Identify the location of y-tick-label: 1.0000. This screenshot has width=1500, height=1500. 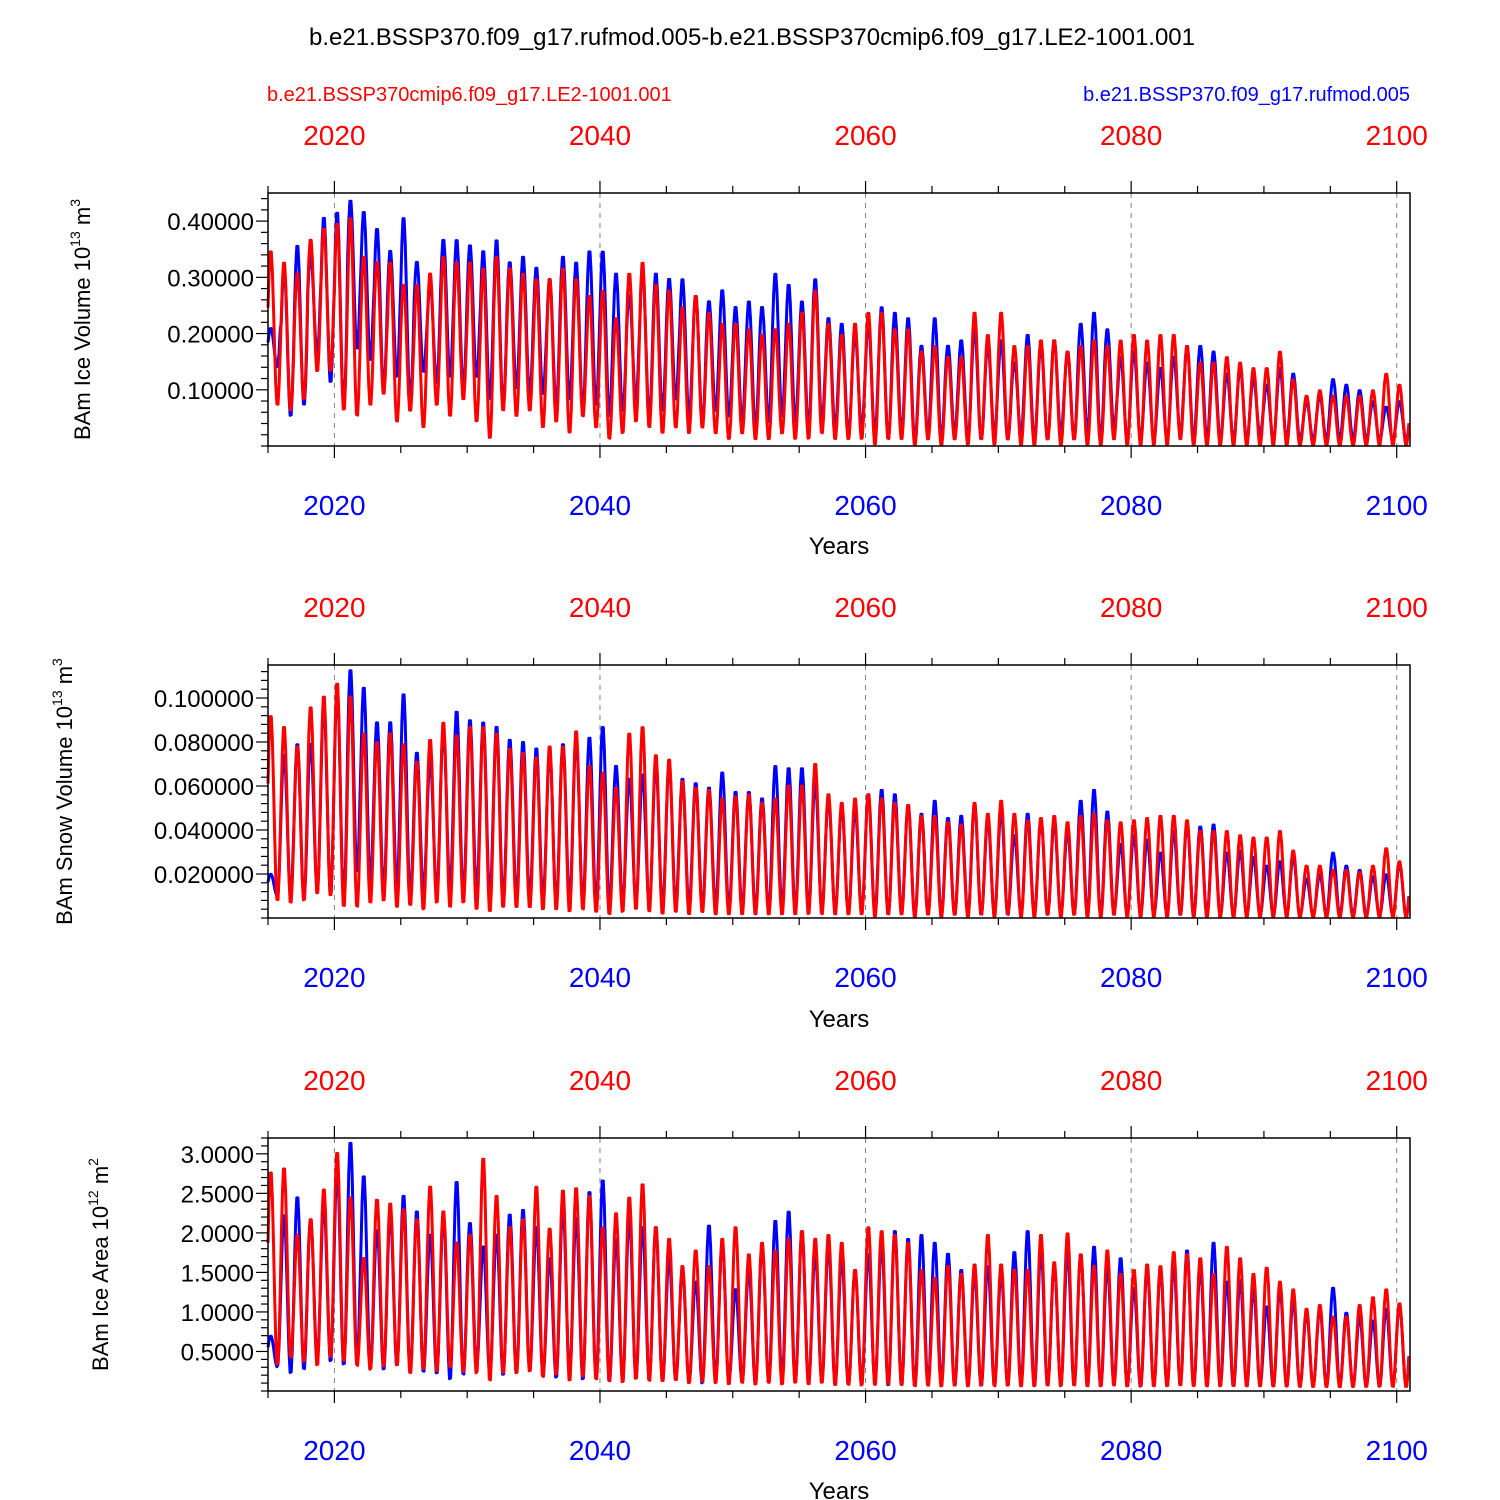
(217, 1313).